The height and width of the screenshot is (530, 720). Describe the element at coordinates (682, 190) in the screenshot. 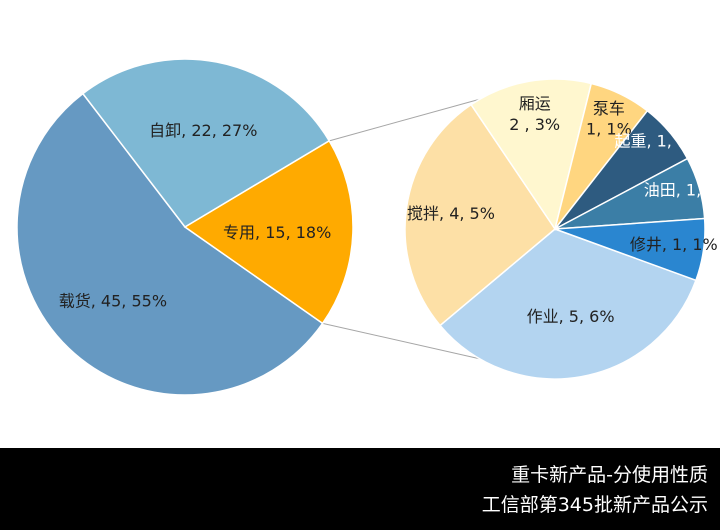

I see `secondary-label-5: 油田, 1, 1%` at that location.